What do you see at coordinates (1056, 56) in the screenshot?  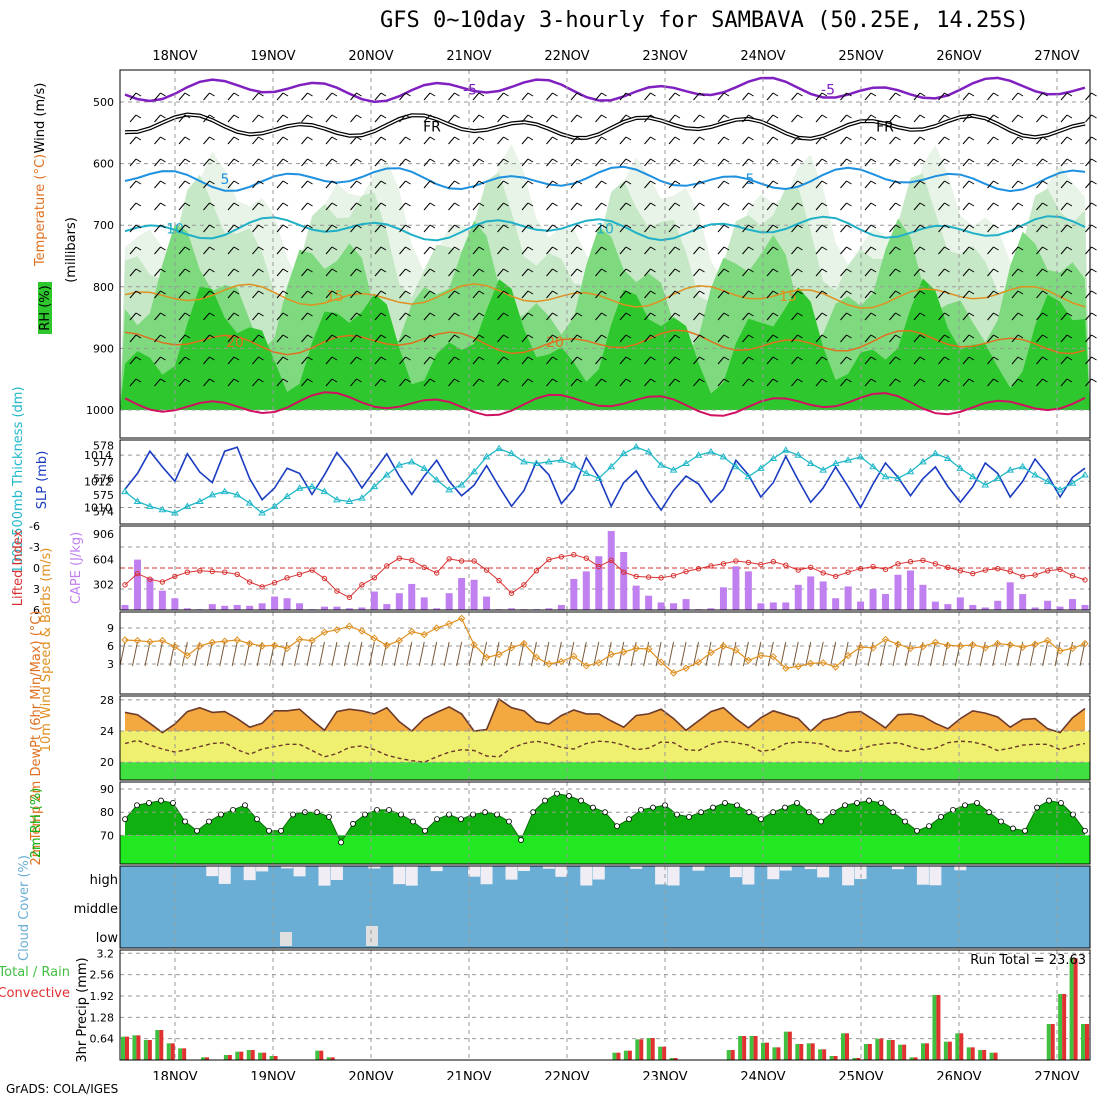 I see `day-label-top: 27NOV` at bounding box center [1056, 56].